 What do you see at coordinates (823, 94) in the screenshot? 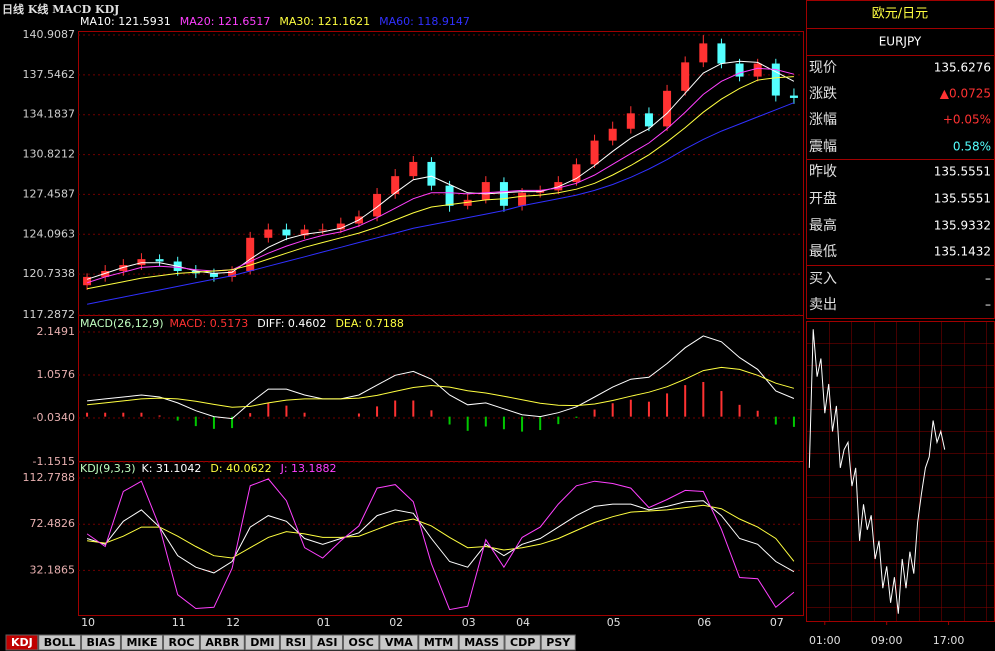
I see `quote-label: 涨跌` at bounding box center [823, 94].